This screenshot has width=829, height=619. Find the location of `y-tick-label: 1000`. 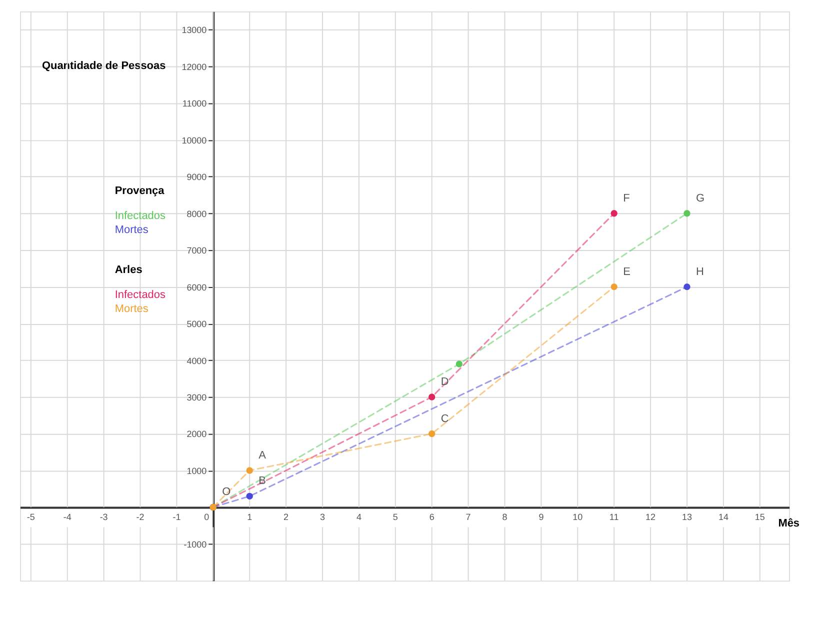

y-tick-label: 1000 is located at coordinates (196, 471).